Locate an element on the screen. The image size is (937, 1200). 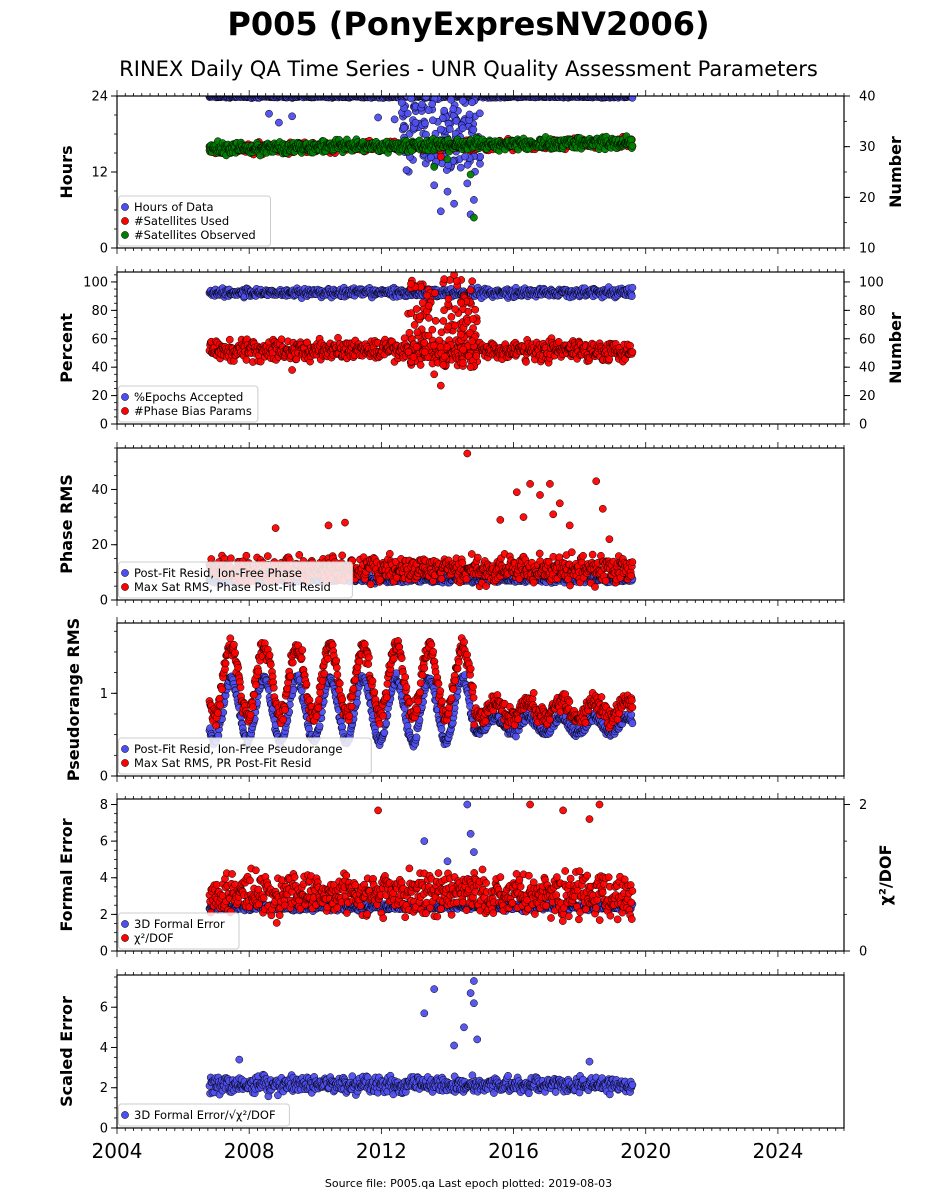
y-tick-label-2: 0 is located at coordinates (104, 425).